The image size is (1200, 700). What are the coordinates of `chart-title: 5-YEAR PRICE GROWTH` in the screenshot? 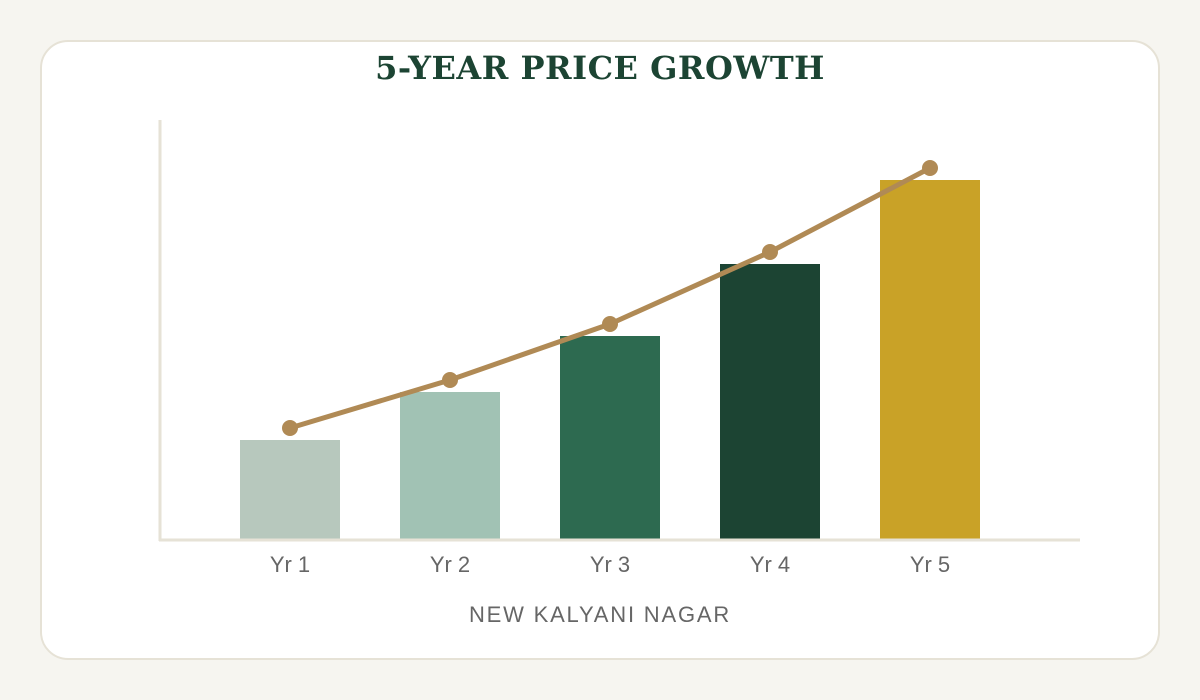 It's located at (600, 68).